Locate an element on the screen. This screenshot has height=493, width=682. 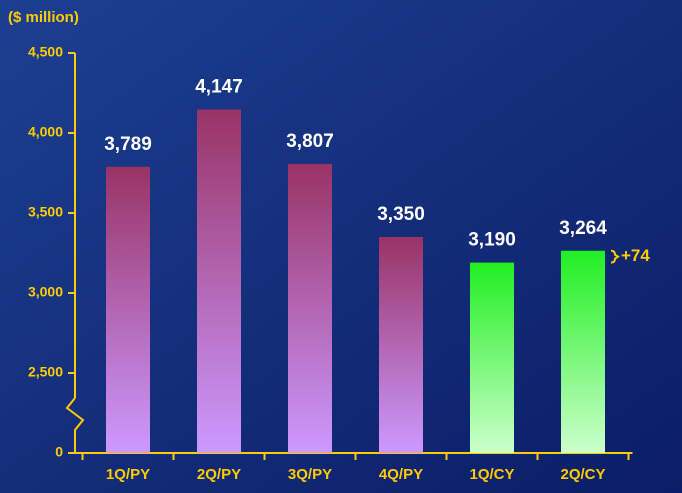
x-tick-label: 2Q/CY is located at coordinates (582, 474).